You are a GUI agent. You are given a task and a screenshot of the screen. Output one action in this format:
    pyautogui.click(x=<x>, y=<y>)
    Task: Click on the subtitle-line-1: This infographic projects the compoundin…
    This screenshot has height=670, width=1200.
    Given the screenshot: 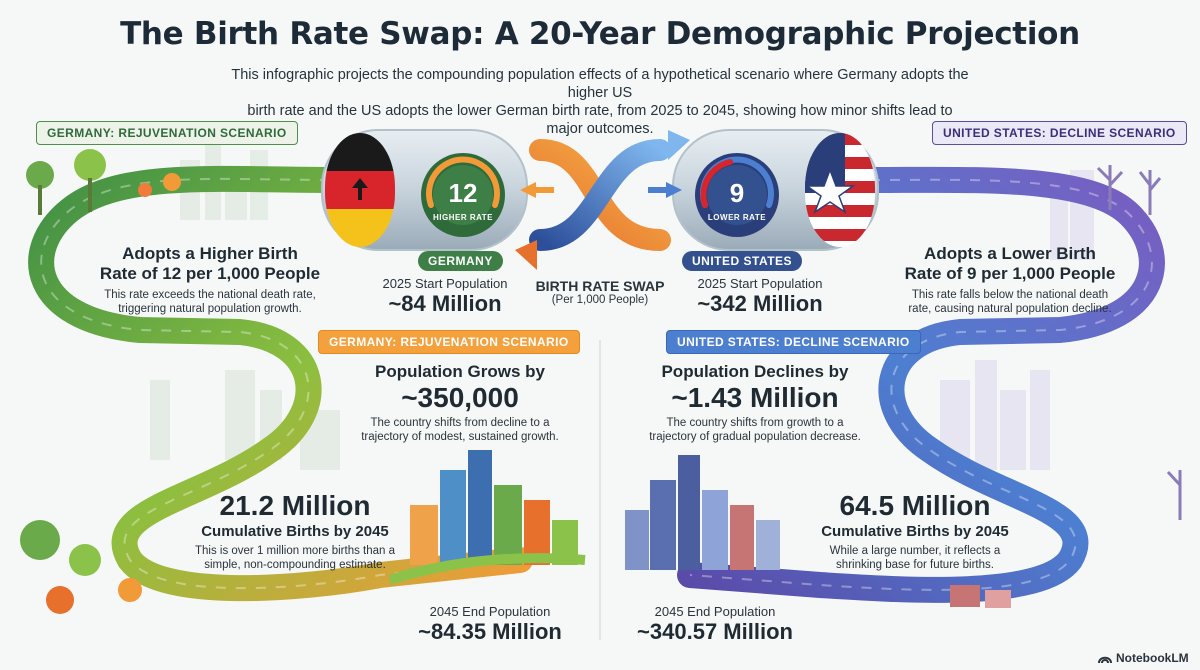 What is the action you would take?
    pyautogui.click(x=600, y=84)
    